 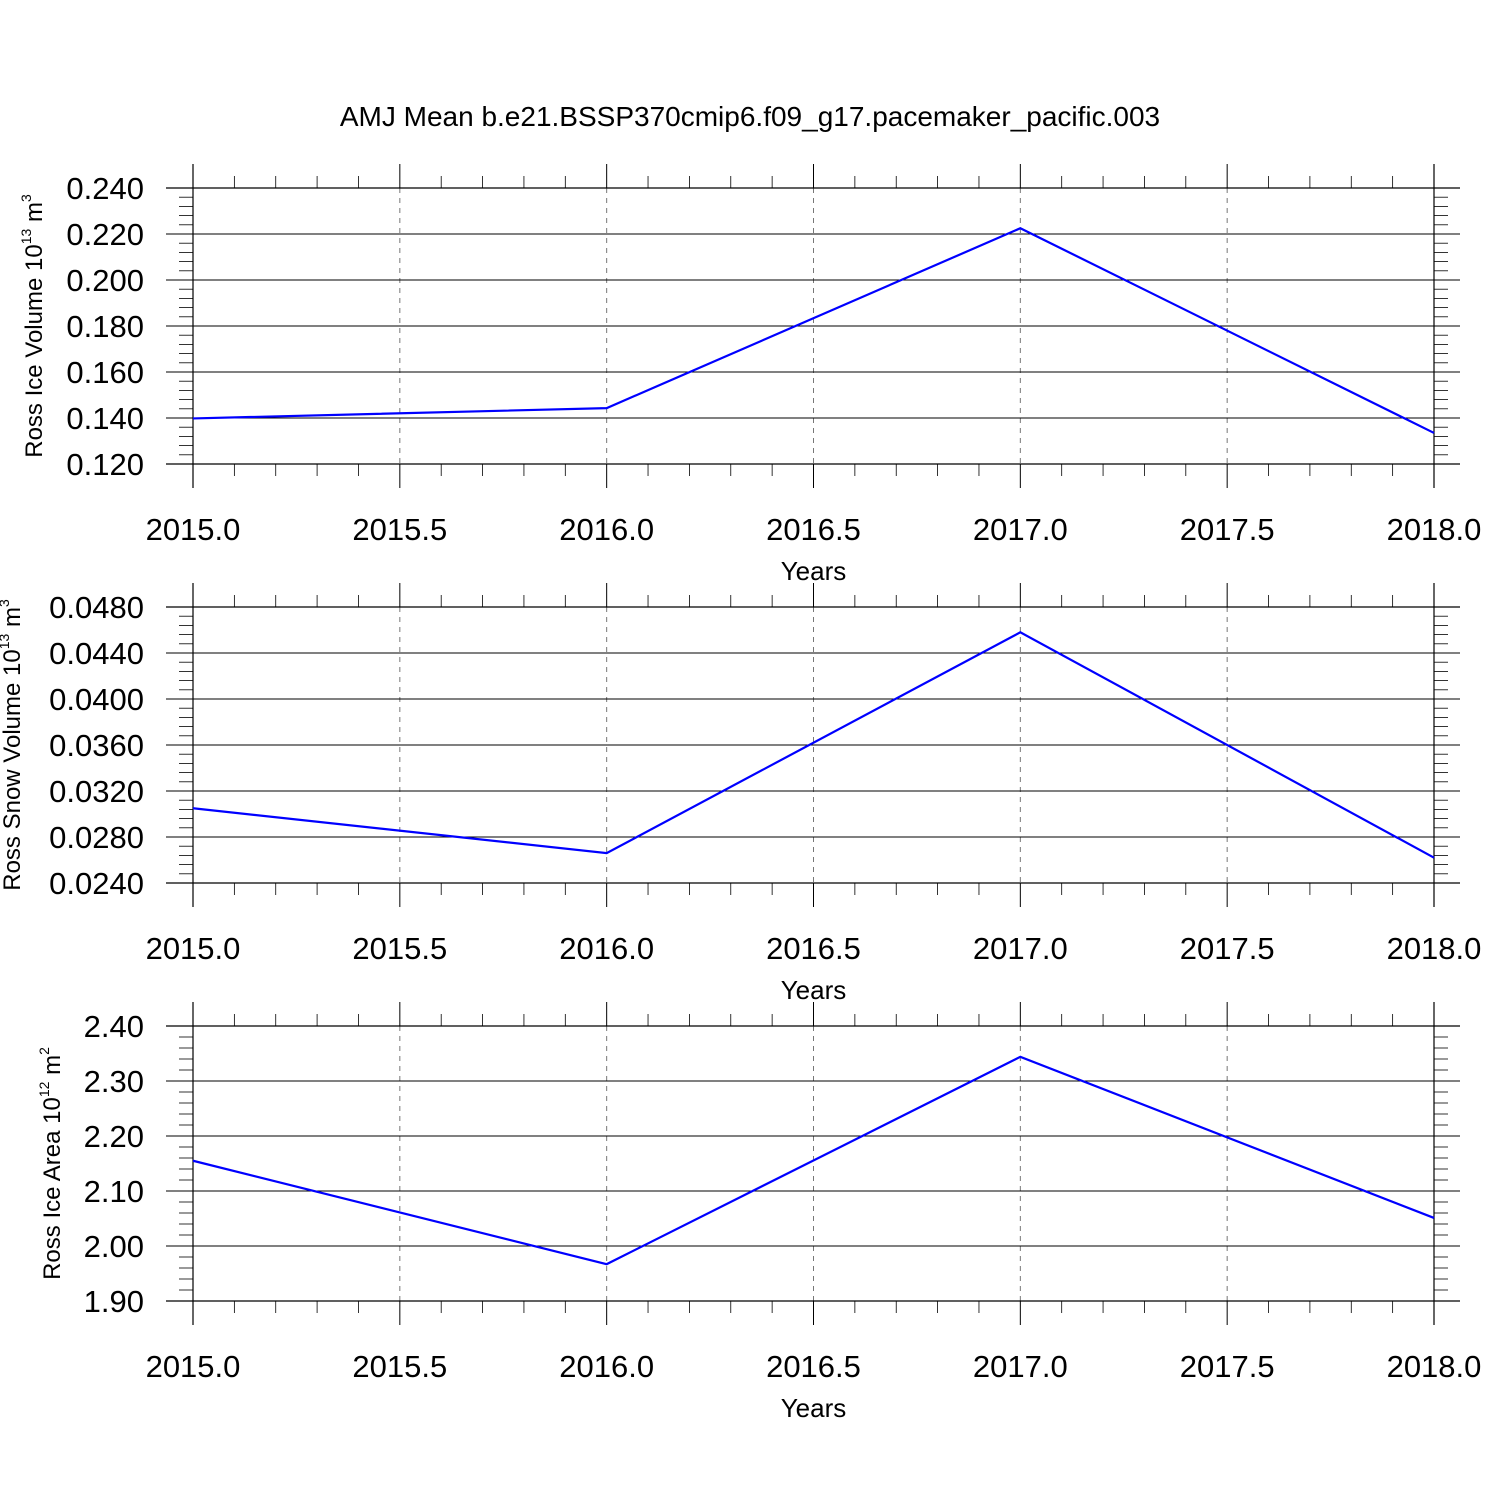 I want to click on y-tick-label: 2.00, so click(x=114, y=1246).